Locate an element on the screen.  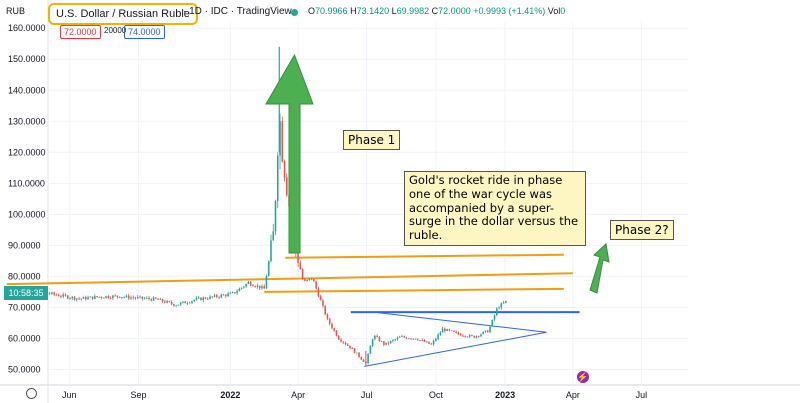
currency-label: RUB is located at coordinates (16, 11).